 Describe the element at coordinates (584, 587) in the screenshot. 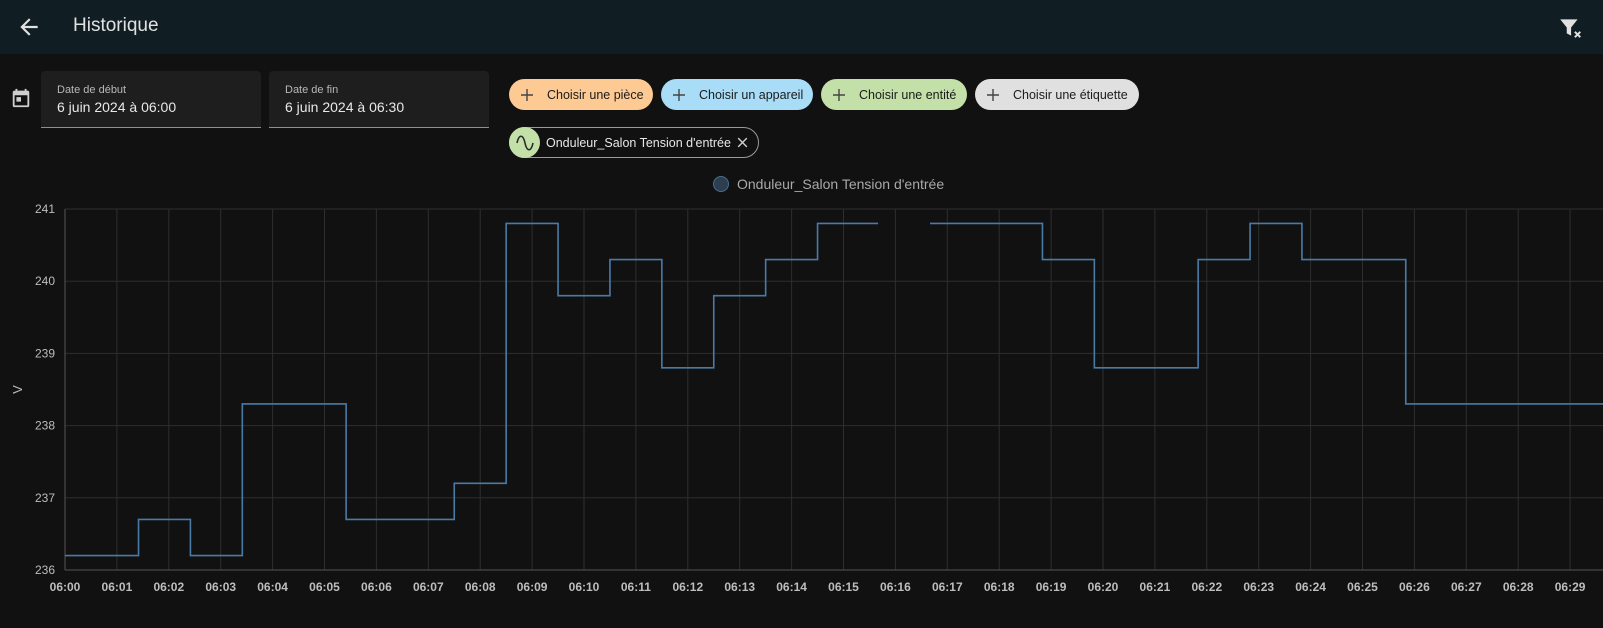

I see `x-tick-label: 06:10` at that location.